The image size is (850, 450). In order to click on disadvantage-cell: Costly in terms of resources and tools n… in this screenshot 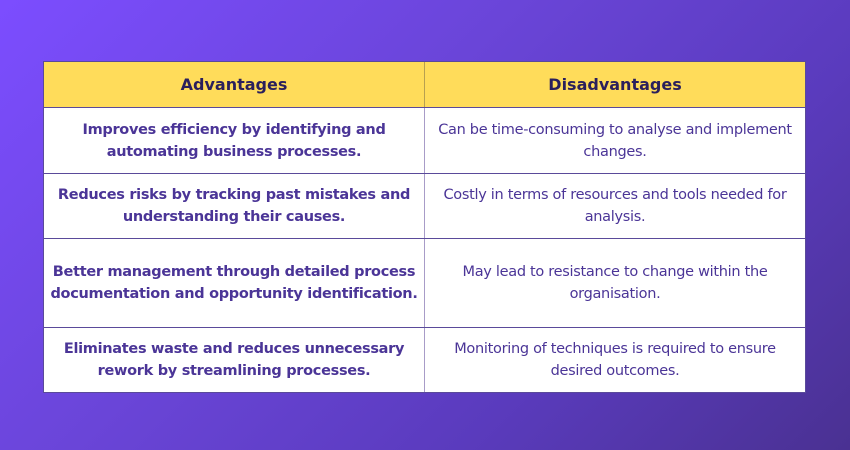, I will do `click(615, 206)`.